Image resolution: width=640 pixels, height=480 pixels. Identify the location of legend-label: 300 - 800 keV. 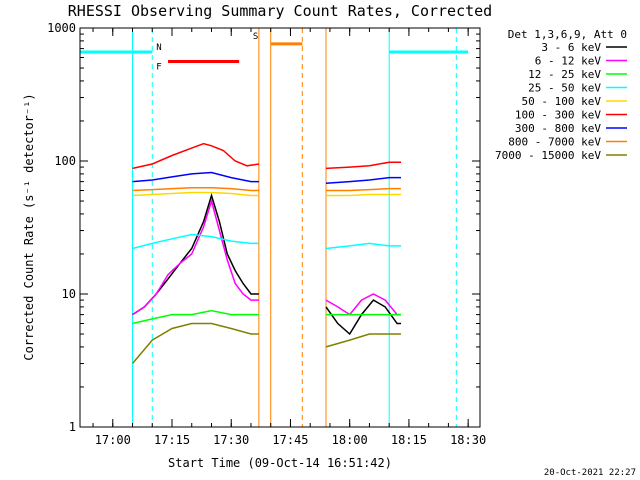
(558, 128).